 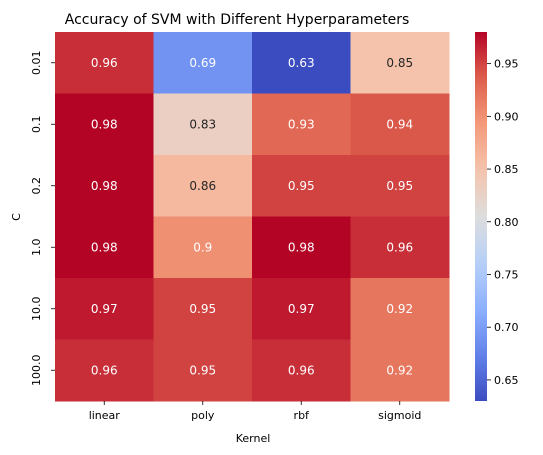 What do you see at coordinates (506, 169) in the screenshot?
I see `colorbar-tick-label: 0.85` at bounding box center [506, 169].